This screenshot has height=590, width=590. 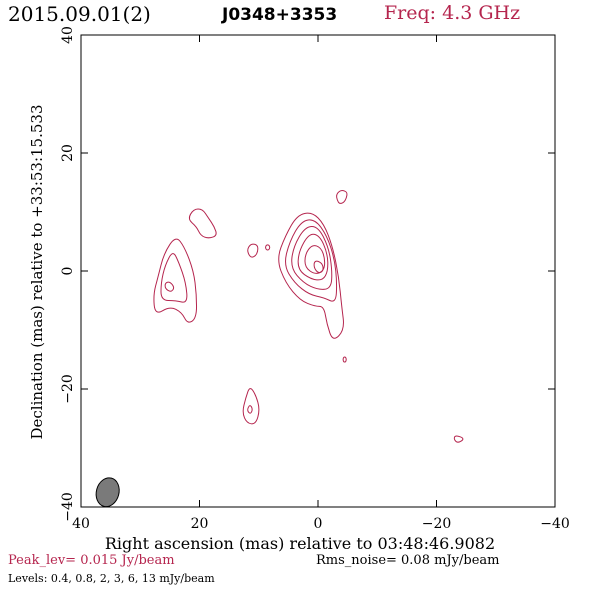 I want to click on x-tick-label: 20, so click(x=200, y=524).